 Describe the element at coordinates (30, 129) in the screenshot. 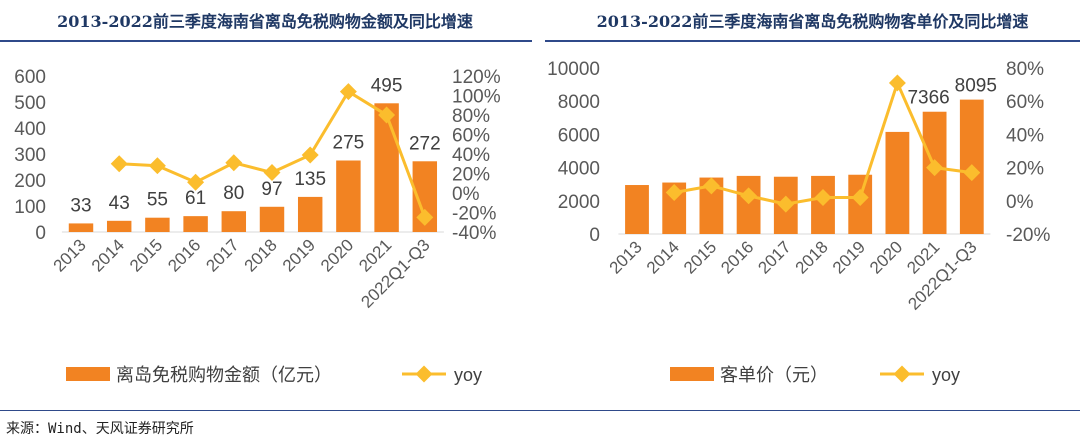

I see `y-tick-label: 400` at that location.